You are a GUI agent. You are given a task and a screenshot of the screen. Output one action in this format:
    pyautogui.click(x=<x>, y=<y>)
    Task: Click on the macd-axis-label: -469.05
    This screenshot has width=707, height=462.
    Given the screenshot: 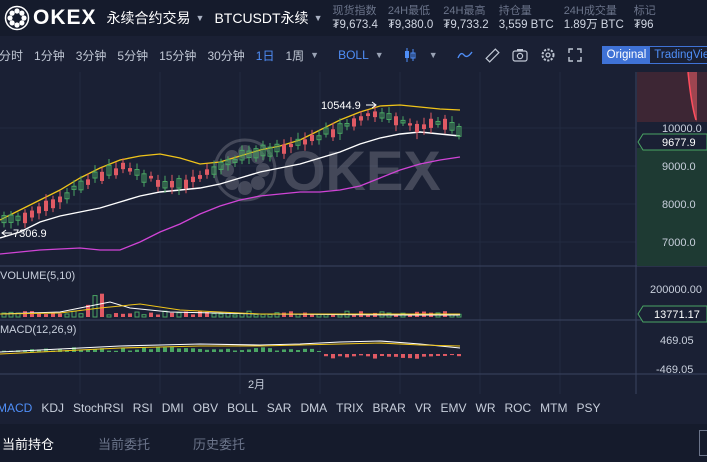 What is the action you would take?
    pyautogui.click(x=674, y=370)
    